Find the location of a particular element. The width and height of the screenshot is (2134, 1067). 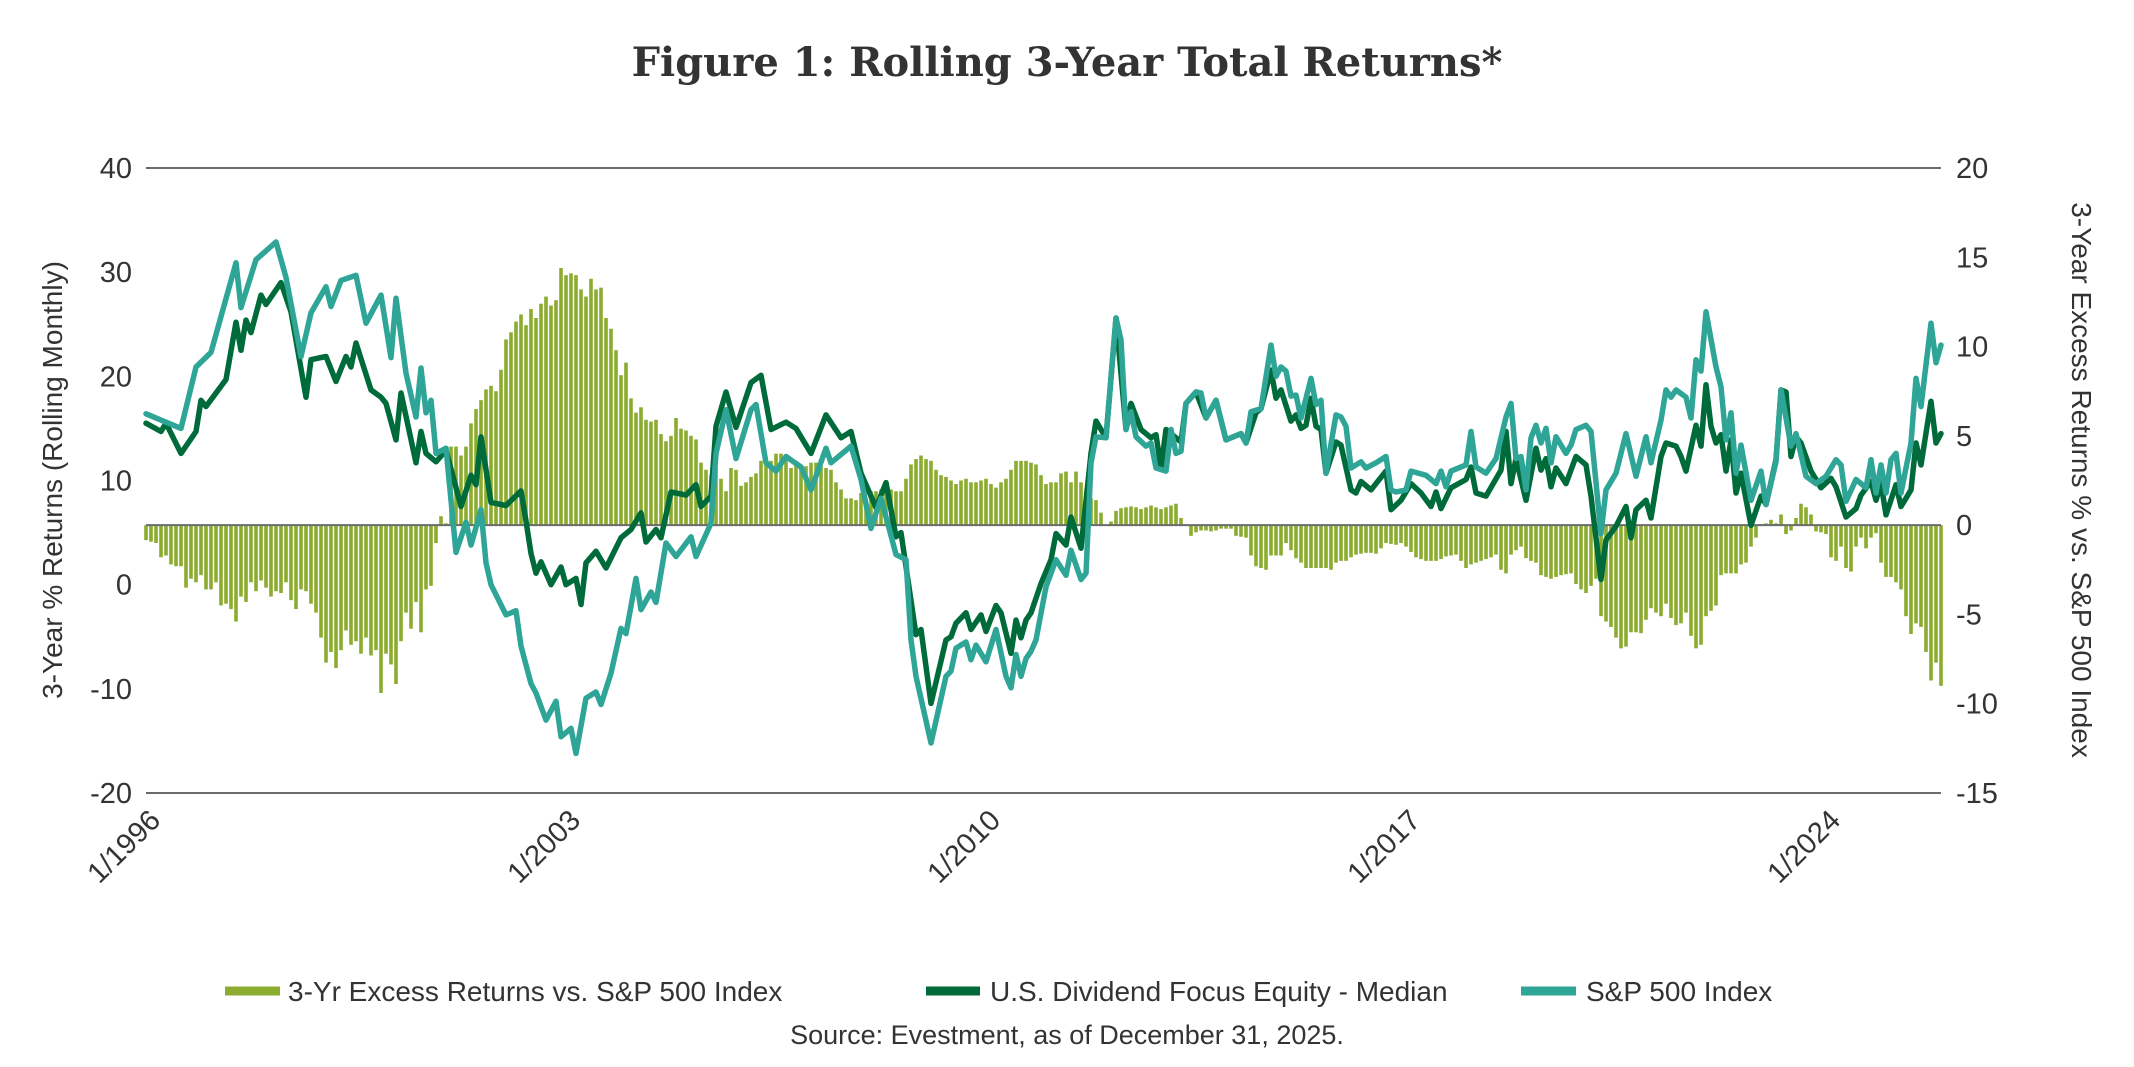

left-tick-label: 40 is located at coordinates (116, 169).